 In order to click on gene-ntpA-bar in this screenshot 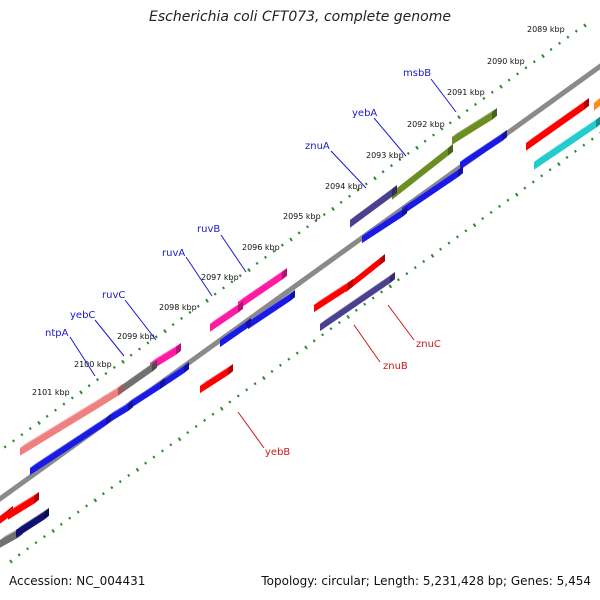, I will do `click(63, 425)`.